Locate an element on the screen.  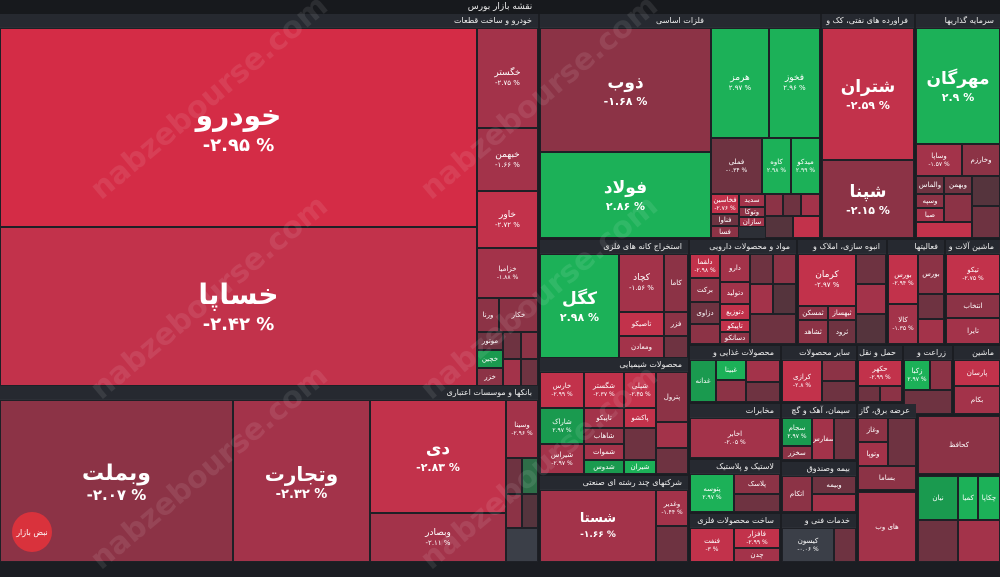
tile-vmaskan: ثمسکن is located at coordinates (813, 313).